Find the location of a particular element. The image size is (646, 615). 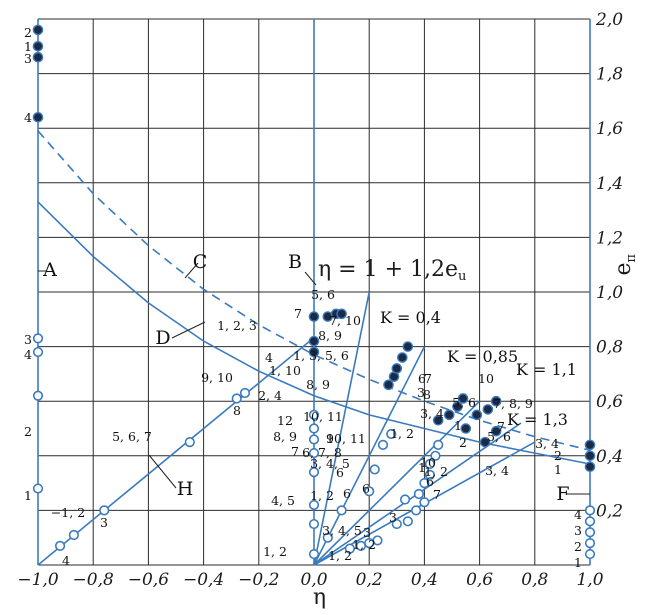

y-axis-title-subscript: п is located at coordinates (631, 258).